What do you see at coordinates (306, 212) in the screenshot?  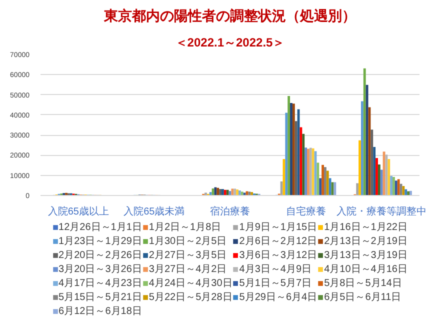 I see `x-tick-label: 自宅療養` at bounding box center [306, 212].